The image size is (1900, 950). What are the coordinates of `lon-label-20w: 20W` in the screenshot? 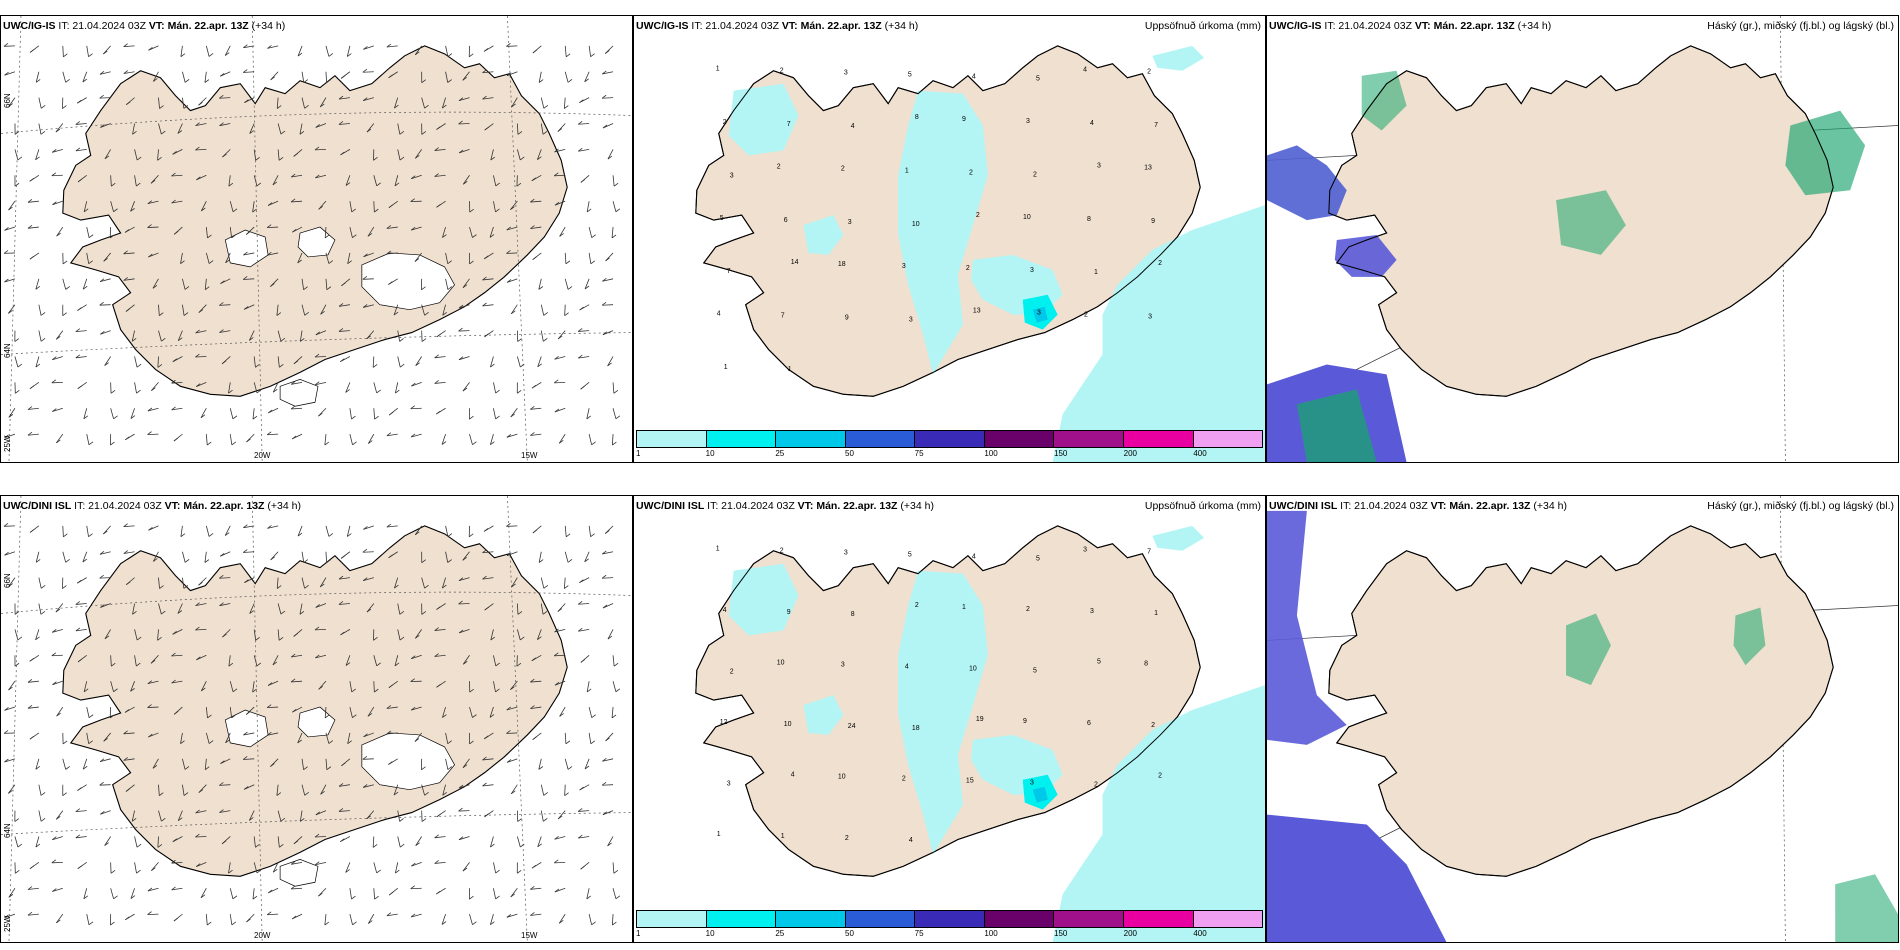 It's located at (262, 935).